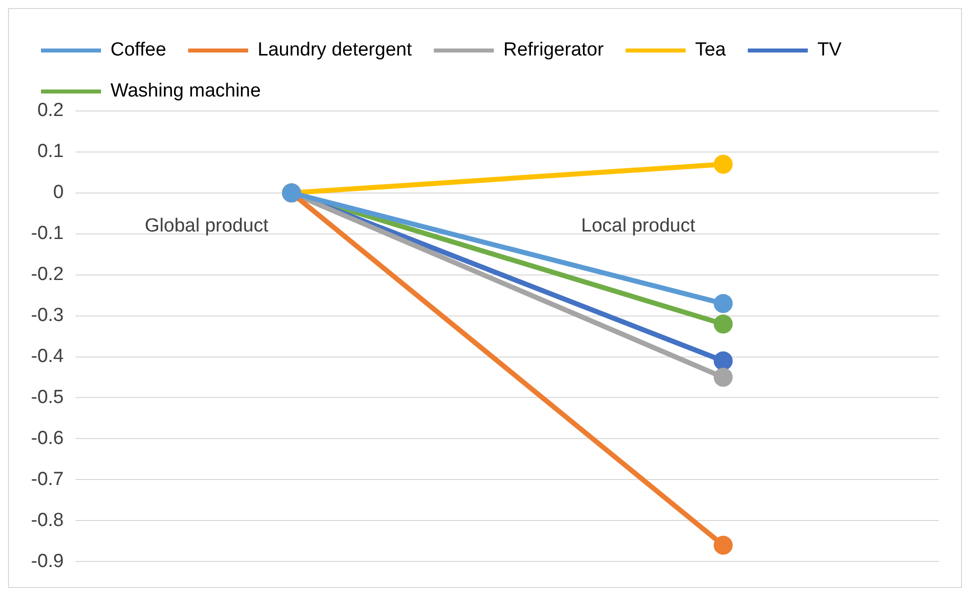  What do you see at coordinates (50, 111) in the screenshot?
I see `y-tick-label: 0.2` at bounding box center [50, 111].